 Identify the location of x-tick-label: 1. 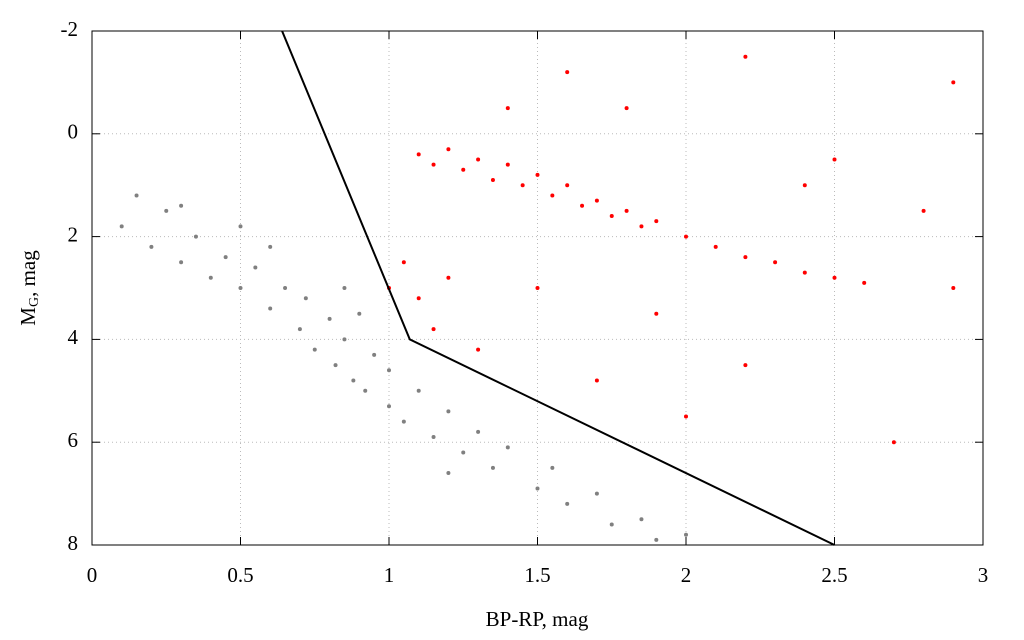
(389, 575).